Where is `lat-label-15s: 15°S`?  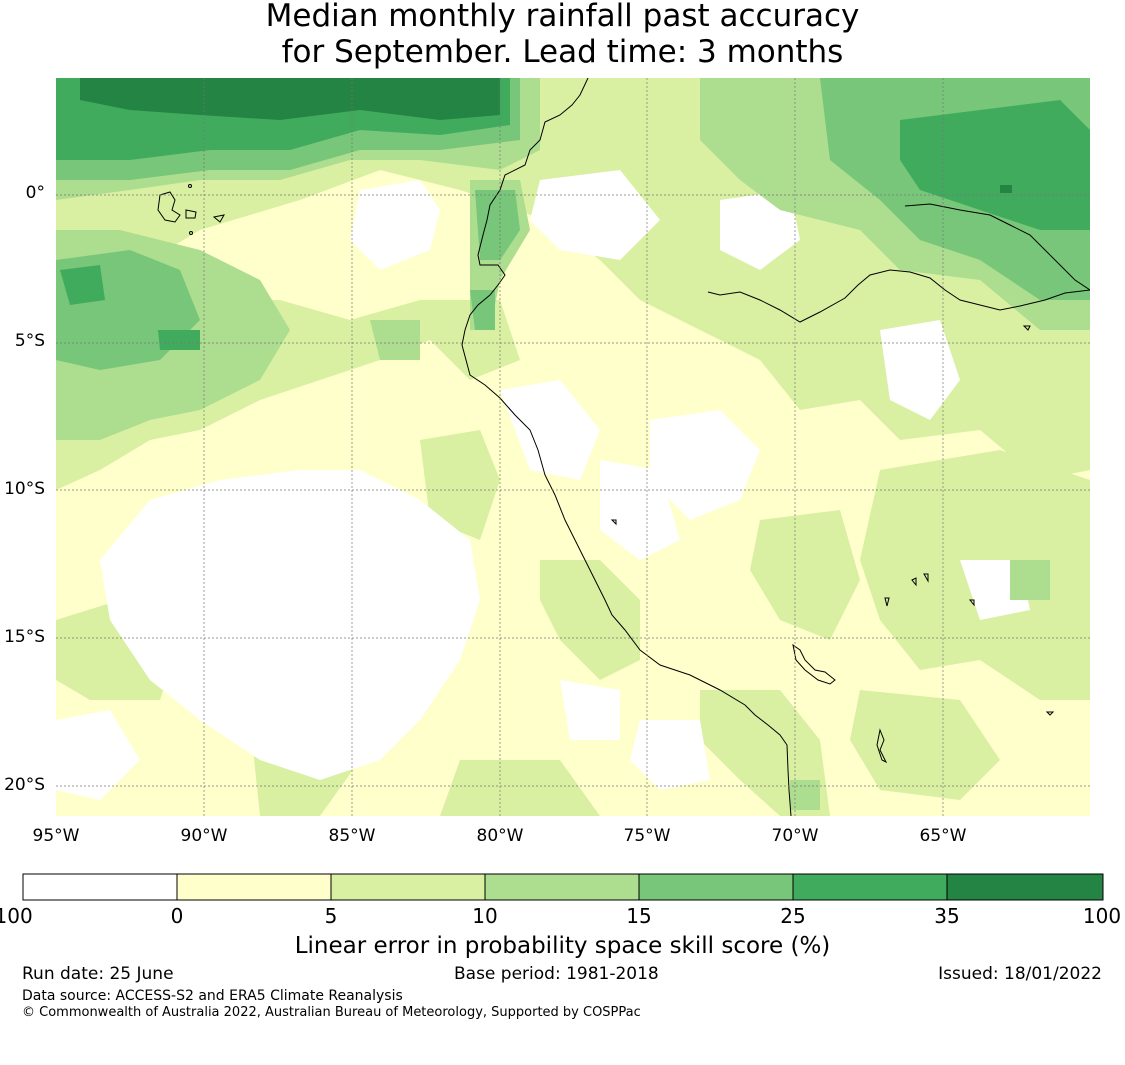 lat-label-15s: 15°S is located at coordinates (24, 637).